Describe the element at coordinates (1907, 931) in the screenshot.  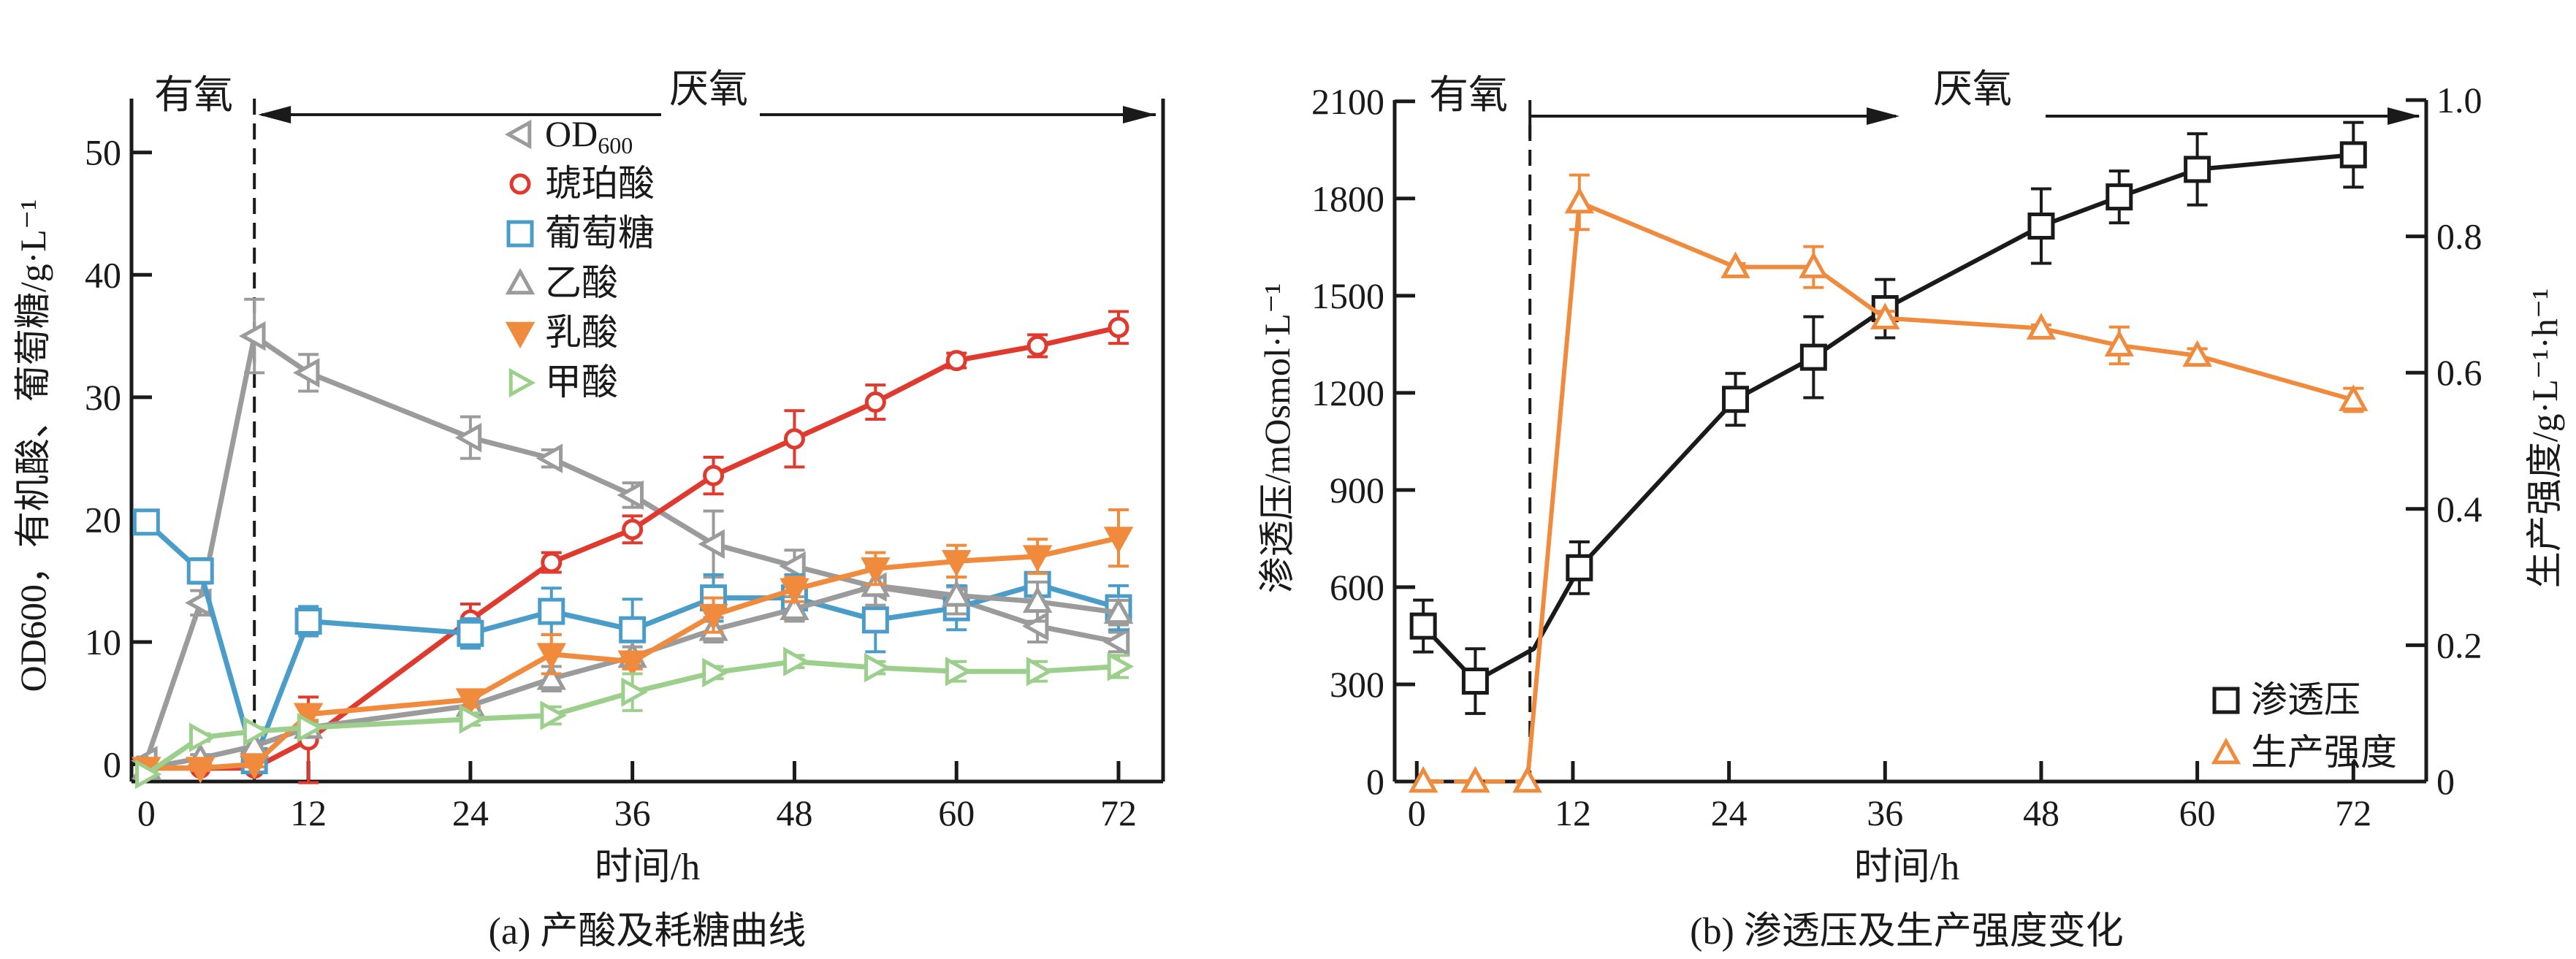
I see `chart-b-caption: (b) 渗透压及生产强度变化` at that location.